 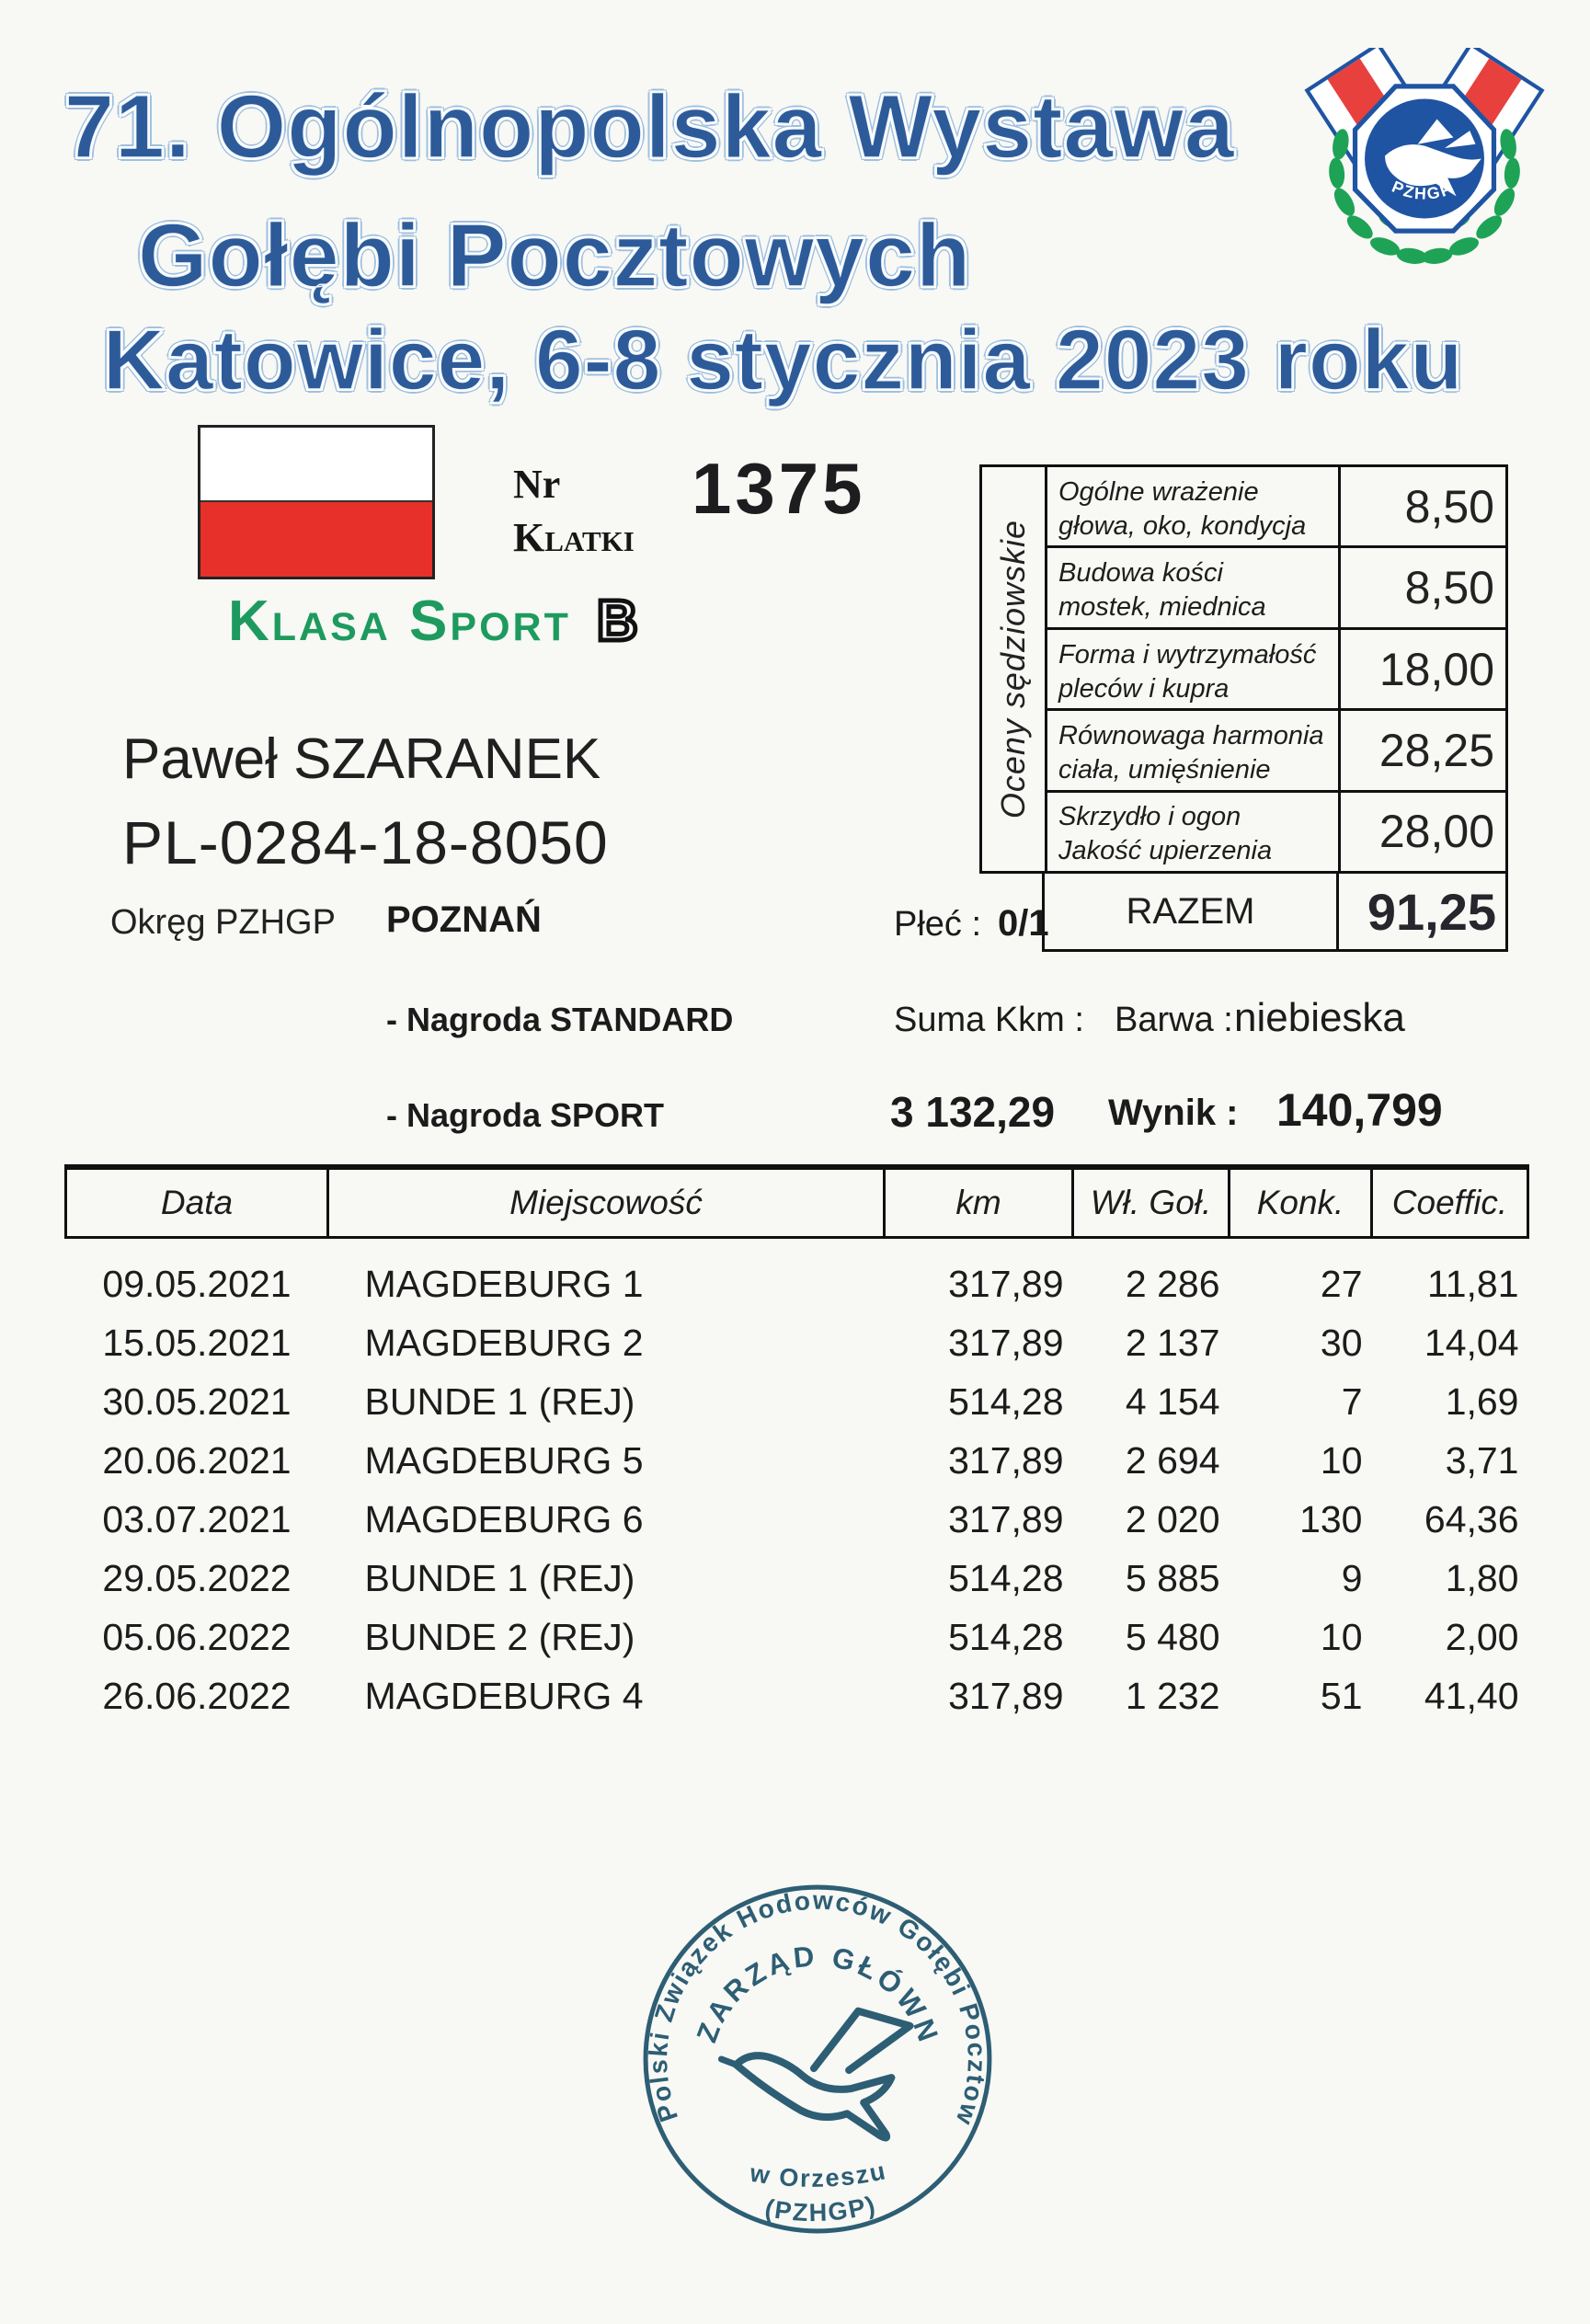 What do you see at coordinates (979, 1201) in the screenshot?
I see `header-km: km` at bounding box center [979, 1201].